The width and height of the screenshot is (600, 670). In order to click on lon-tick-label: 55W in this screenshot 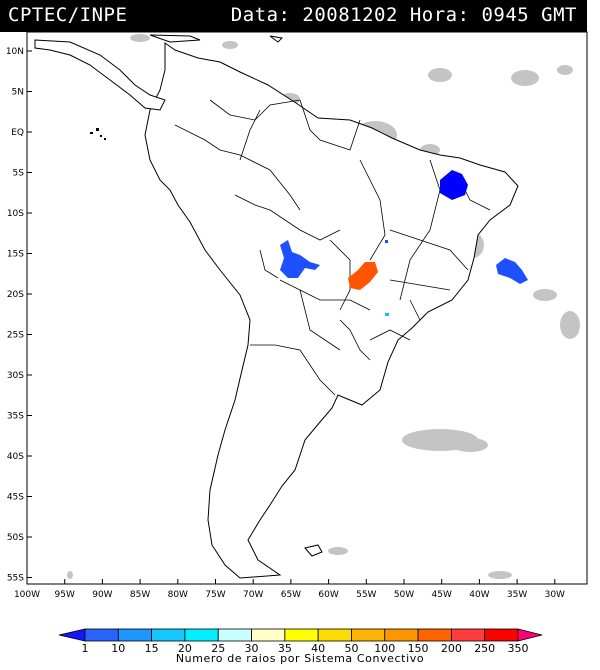, I will do `click(366, 595)`.